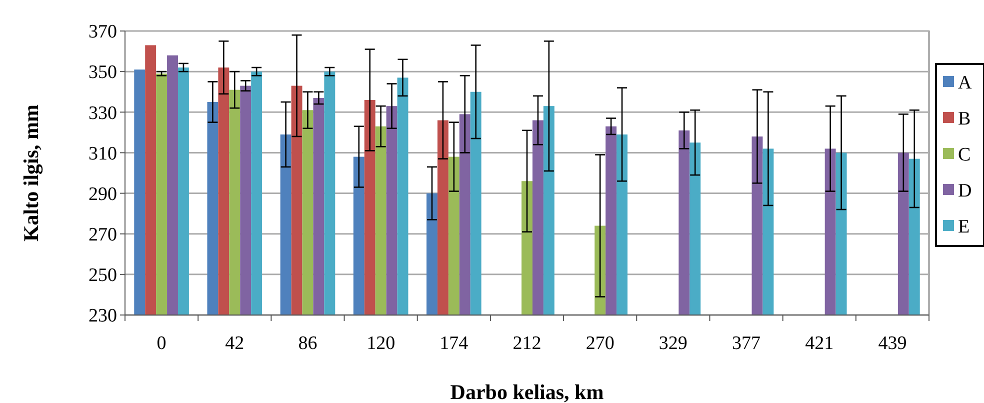  What do you see at coordinates (102, 113) in the screenshot?
I see `y-tick-label: 330` at bounding box center [102, 113].